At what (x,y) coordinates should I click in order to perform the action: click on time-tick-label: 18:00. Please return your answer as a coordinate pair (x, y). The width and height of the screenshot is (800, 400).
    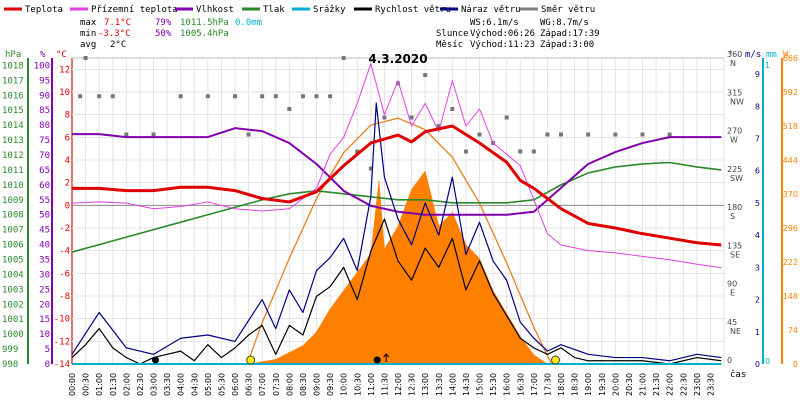
    Looking at the image, I should click on (561, 384).